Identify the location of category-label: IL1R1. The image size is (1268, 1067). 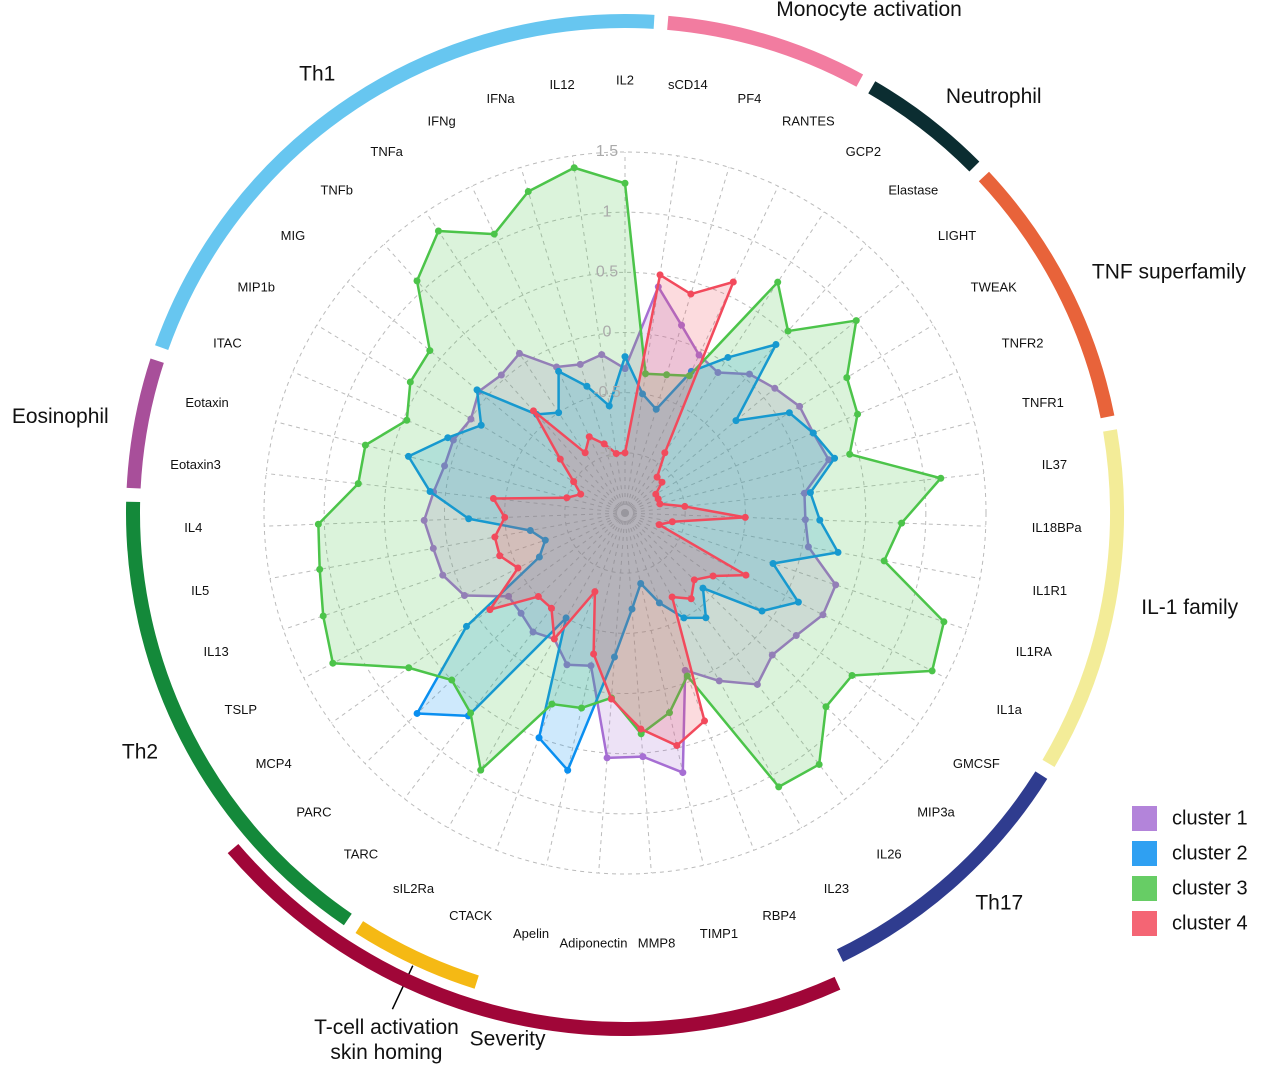
(1049, 590).